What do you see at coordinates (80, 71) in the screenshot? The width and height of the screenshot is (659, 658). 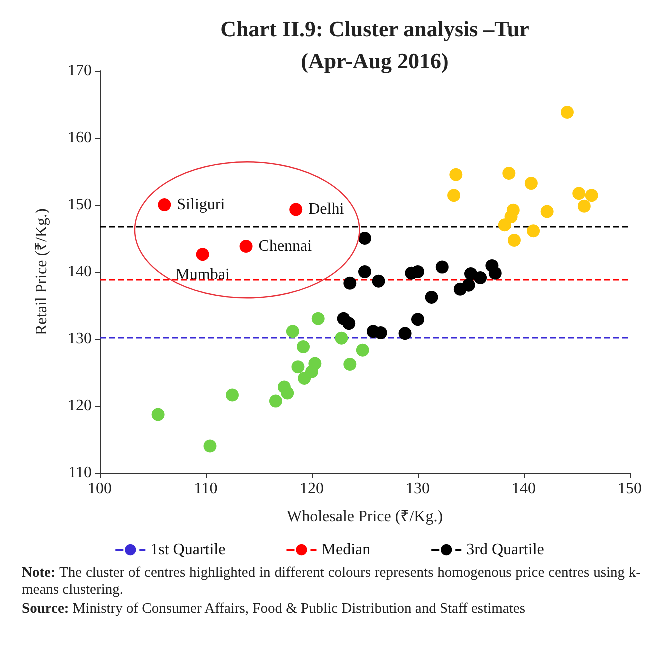 I see `y-tick-label: 170` at bounding box center [80, 71].